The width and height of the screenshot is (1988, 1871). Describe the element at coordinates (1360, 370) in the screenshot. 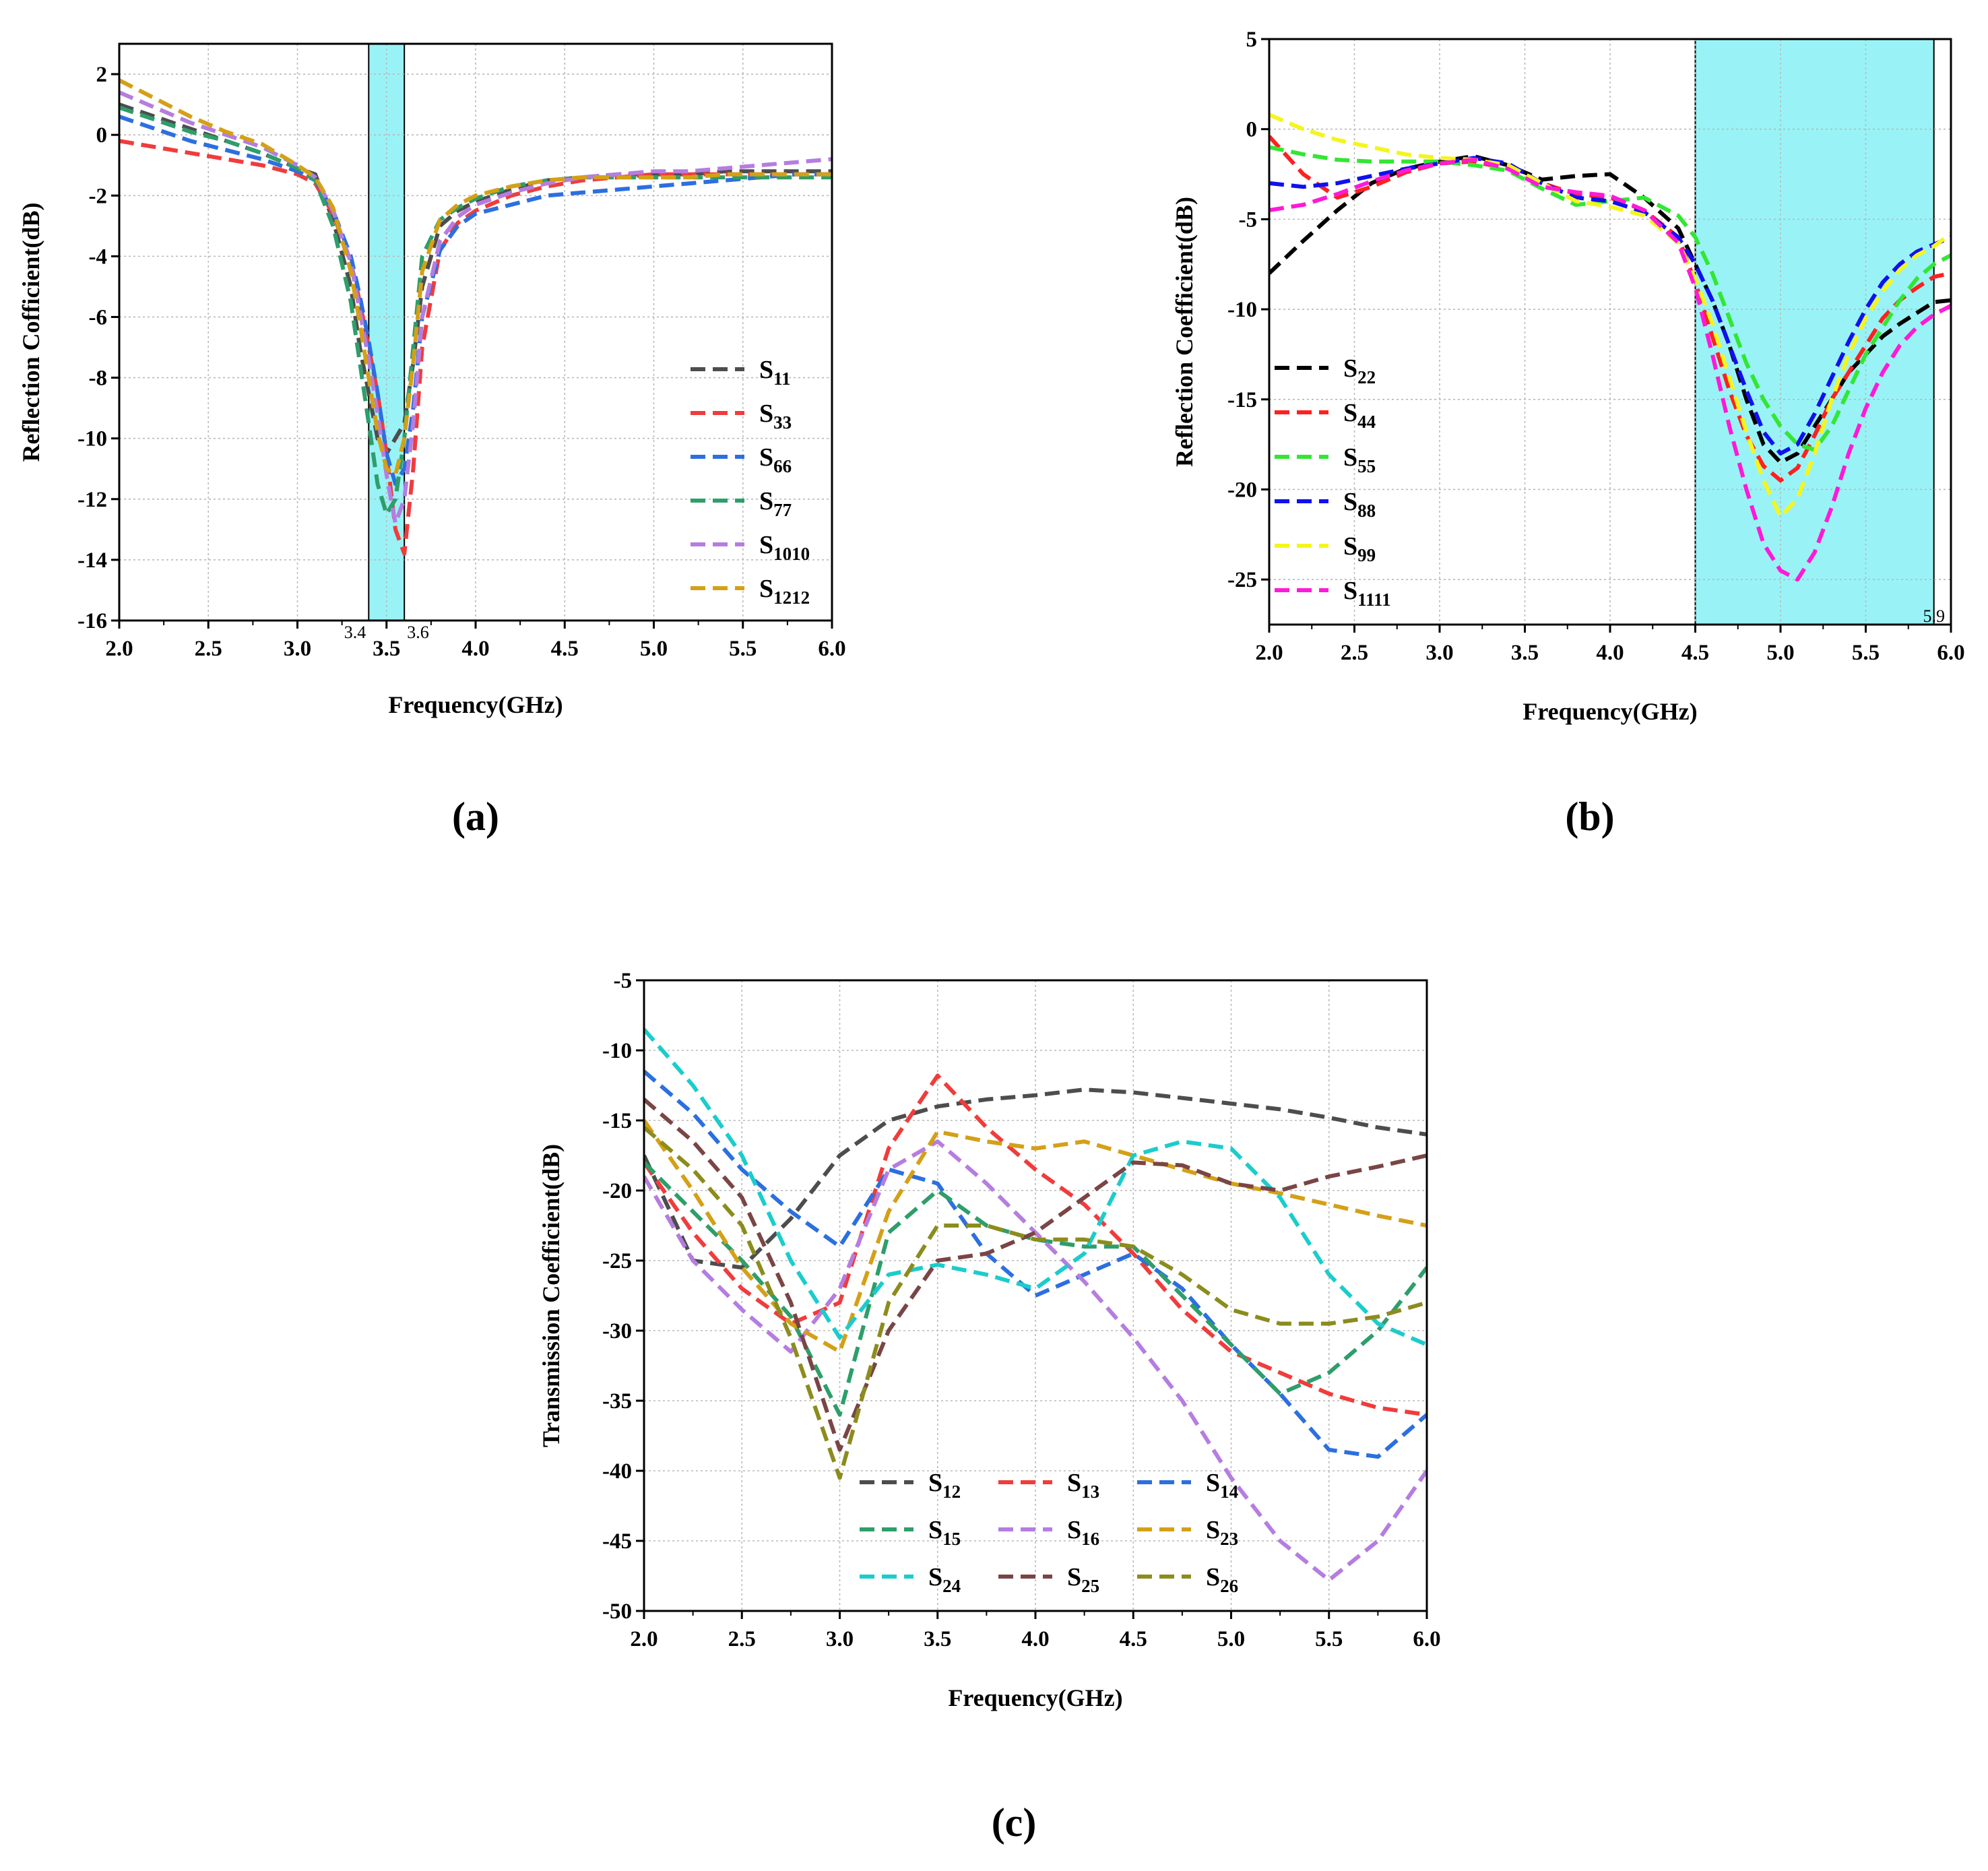

I see `legend-label-S22: S22` at that location.